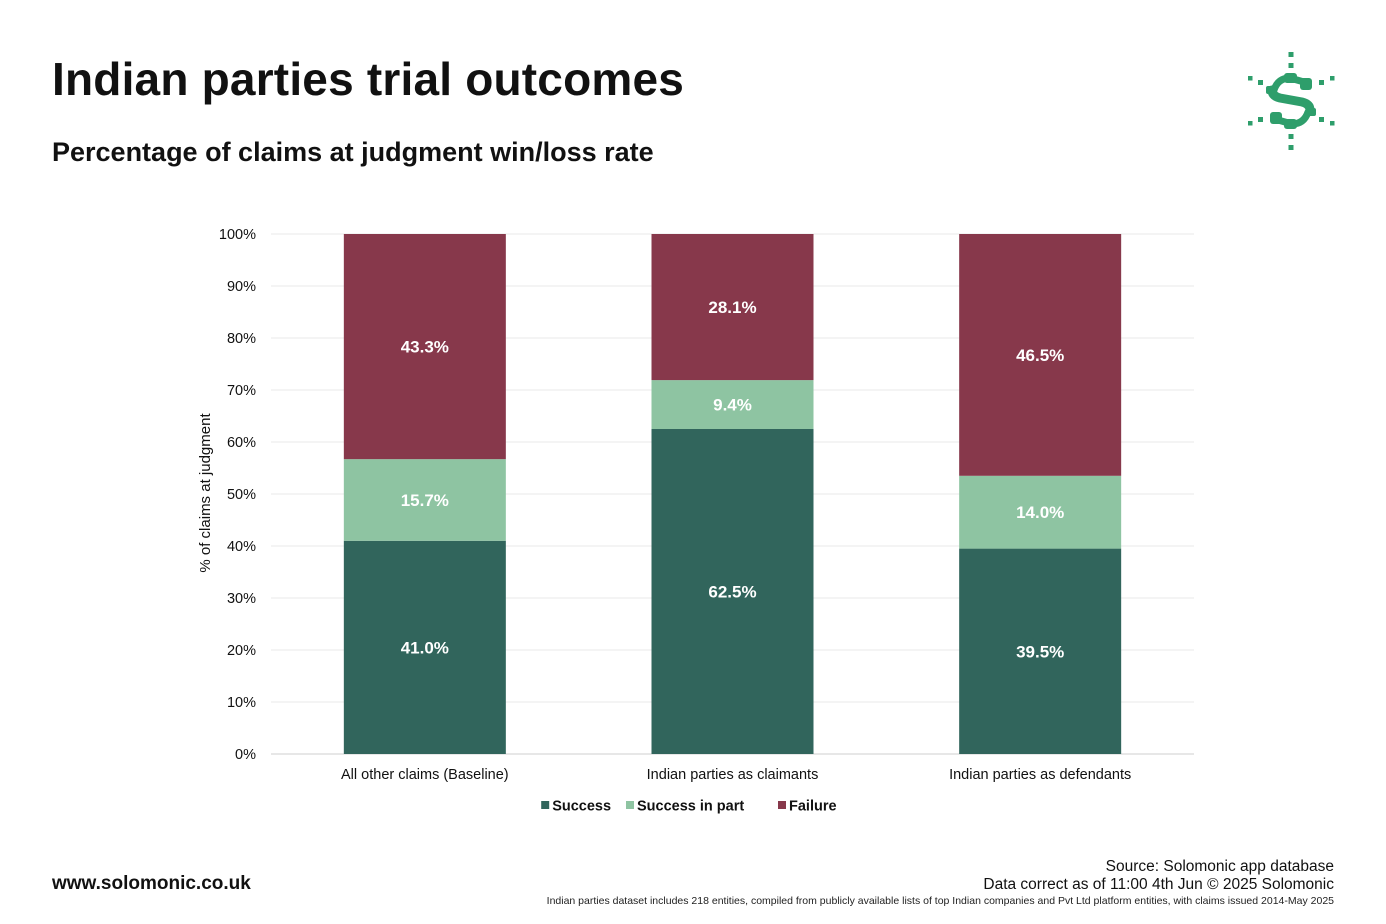 This screenshot has width=1386, height=924. What do you see at coordinates (241, 599) in the screenshot?
I see `y-tick-label: 30%` at bounding box center [241, 599].